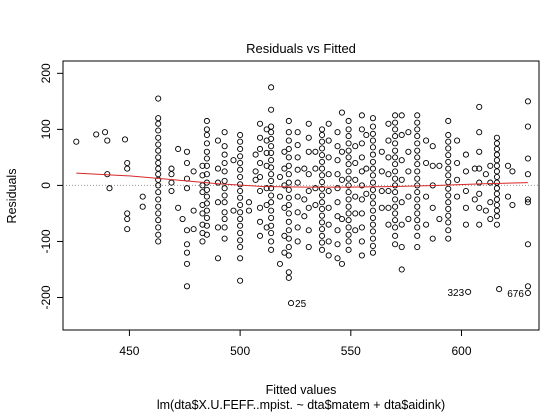 This screenshot has width=540, height=412. I want to click on chart-title: Residuals vs Fitted, so click(301, 48).